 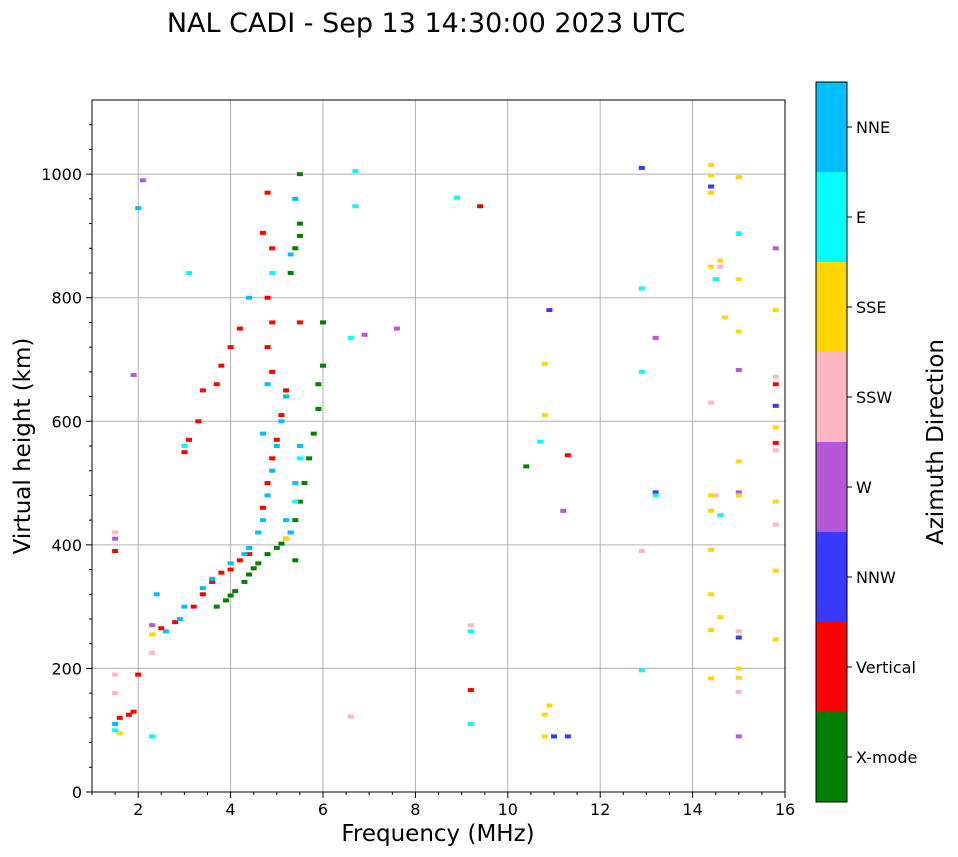 I want to click on colorbar-frame, so click(x=831, y=442).